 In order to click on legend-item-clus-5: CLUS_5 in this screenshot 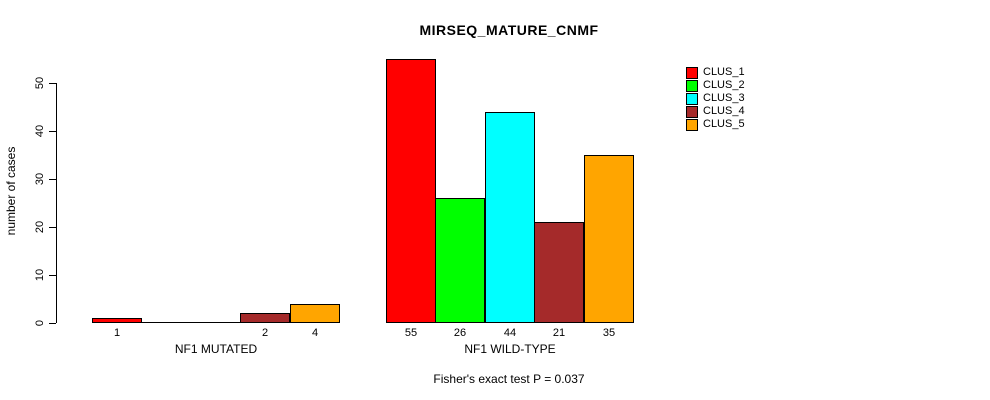, I will do `click(715, 124)`.